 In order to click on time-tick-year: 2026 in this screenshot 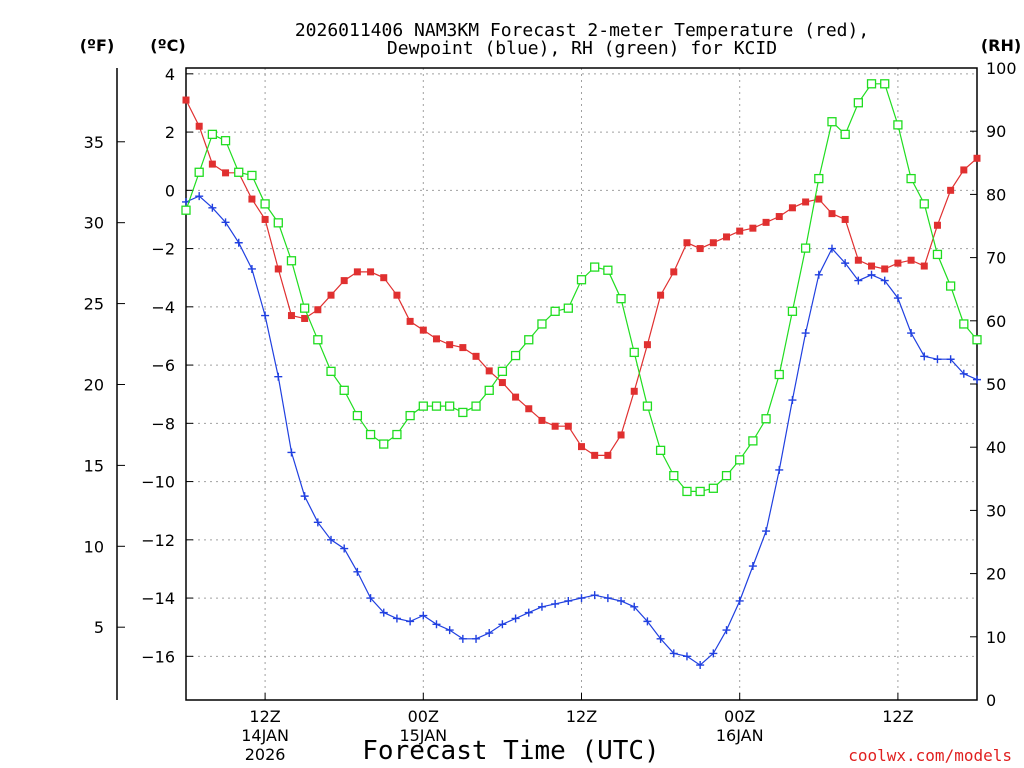, I will do `click(265, 754)`.